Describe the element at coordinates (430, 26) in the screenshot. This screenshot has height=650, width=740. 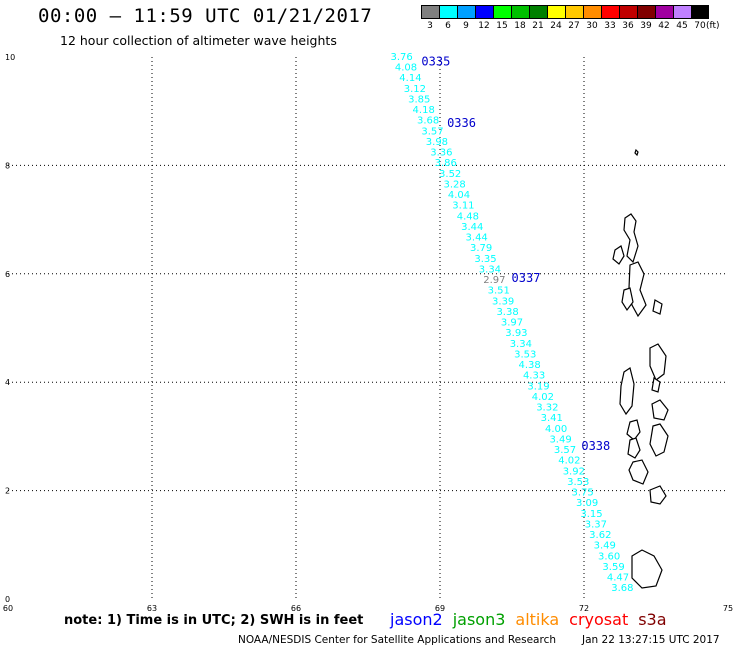
I see `scale-label: 3` at that location.